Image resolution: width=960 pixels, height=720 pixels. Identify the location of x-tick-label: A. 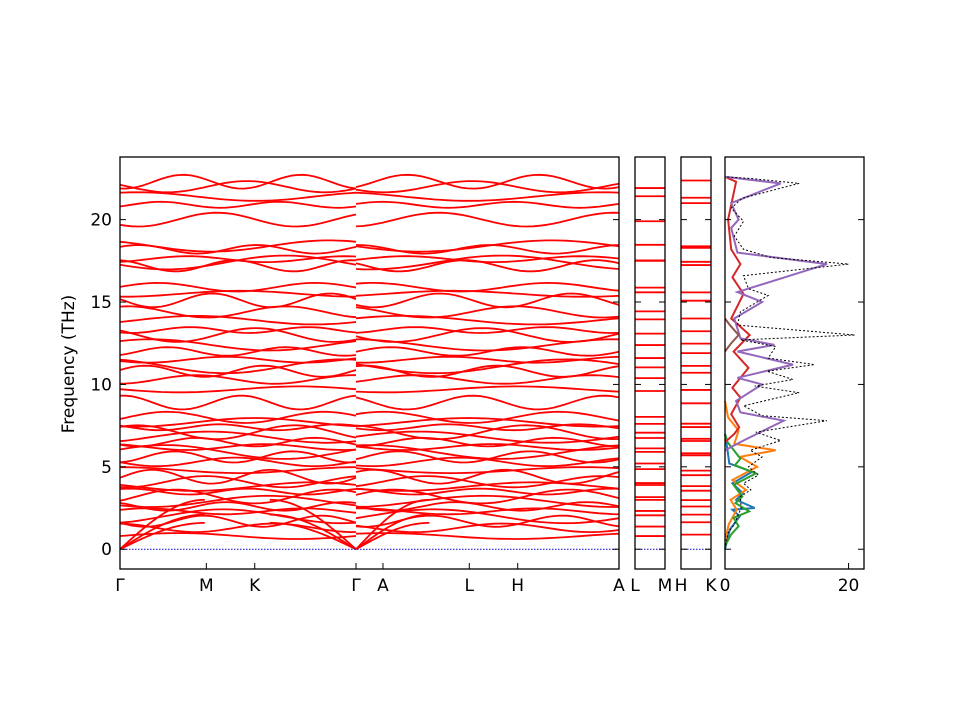
(383, 586).